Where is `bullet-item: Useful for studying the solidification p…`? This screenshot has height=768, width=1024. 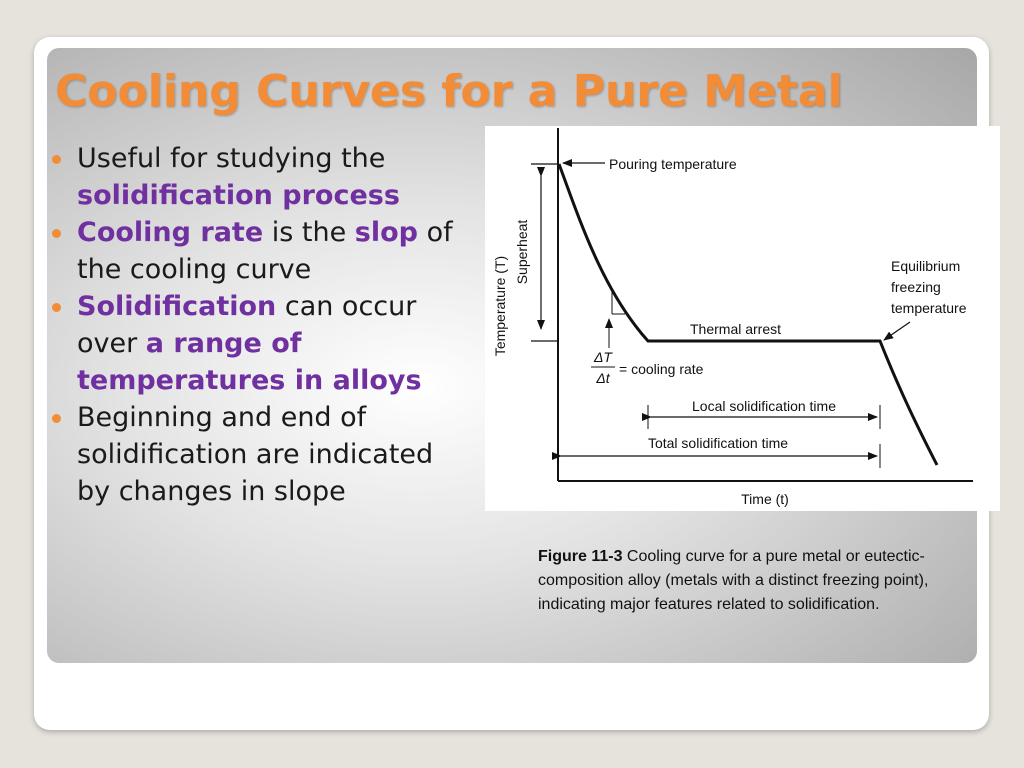
bullet-item: Useful for studying the solidification p… is located at coordinates (262, 177).